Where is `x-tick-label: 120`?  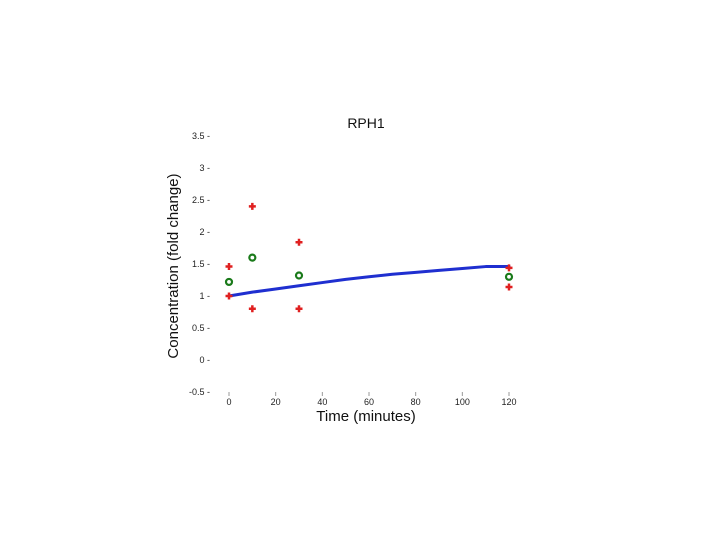 x-tick-label: 120 is located at coordinates (508, 402).